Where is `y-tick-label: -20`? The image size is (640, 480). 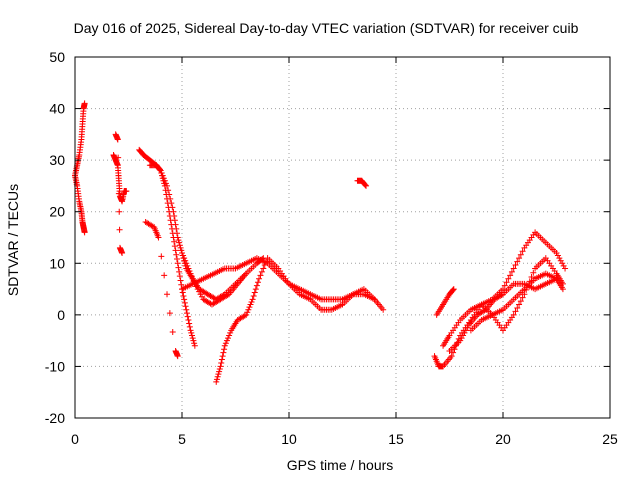
y-tick-label: -20 is located at coordinates (55, 418).